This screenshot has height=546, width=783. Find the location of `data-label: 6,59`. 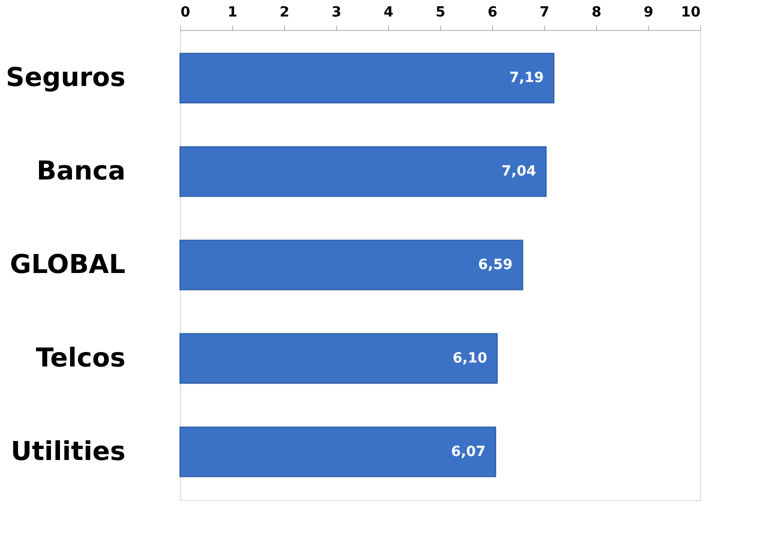

data-label: 6,59 is located at coordinates (495, 265).